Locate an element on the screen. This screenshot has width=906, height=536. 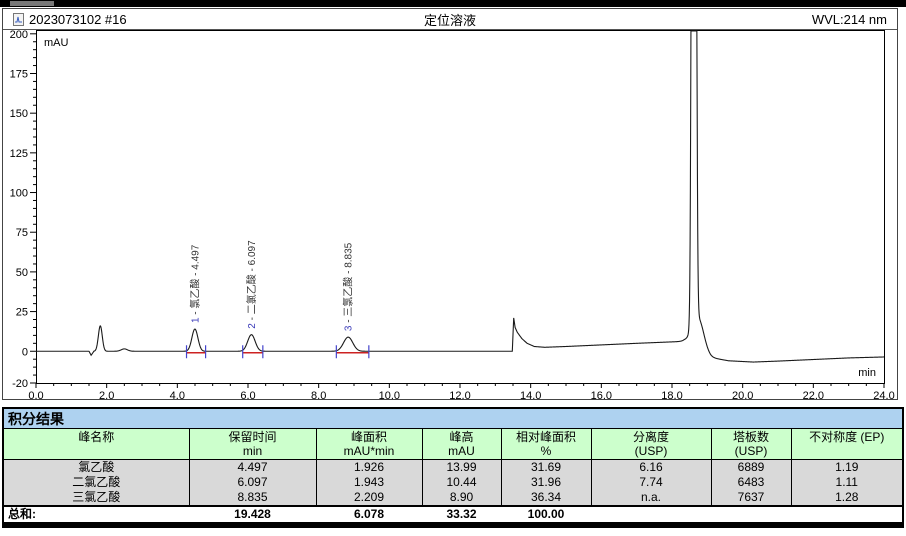
chart-title: 定位溶液 is located at coordinates (449, 20).